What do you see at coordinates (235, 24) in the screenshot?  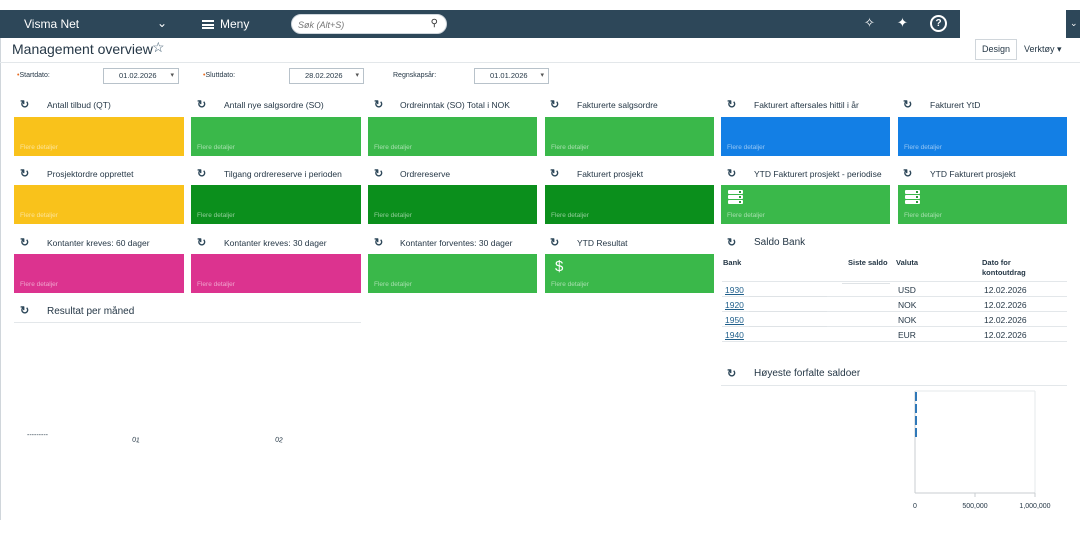 I see `menu-label: Meny` at bounding box center [235, 24].